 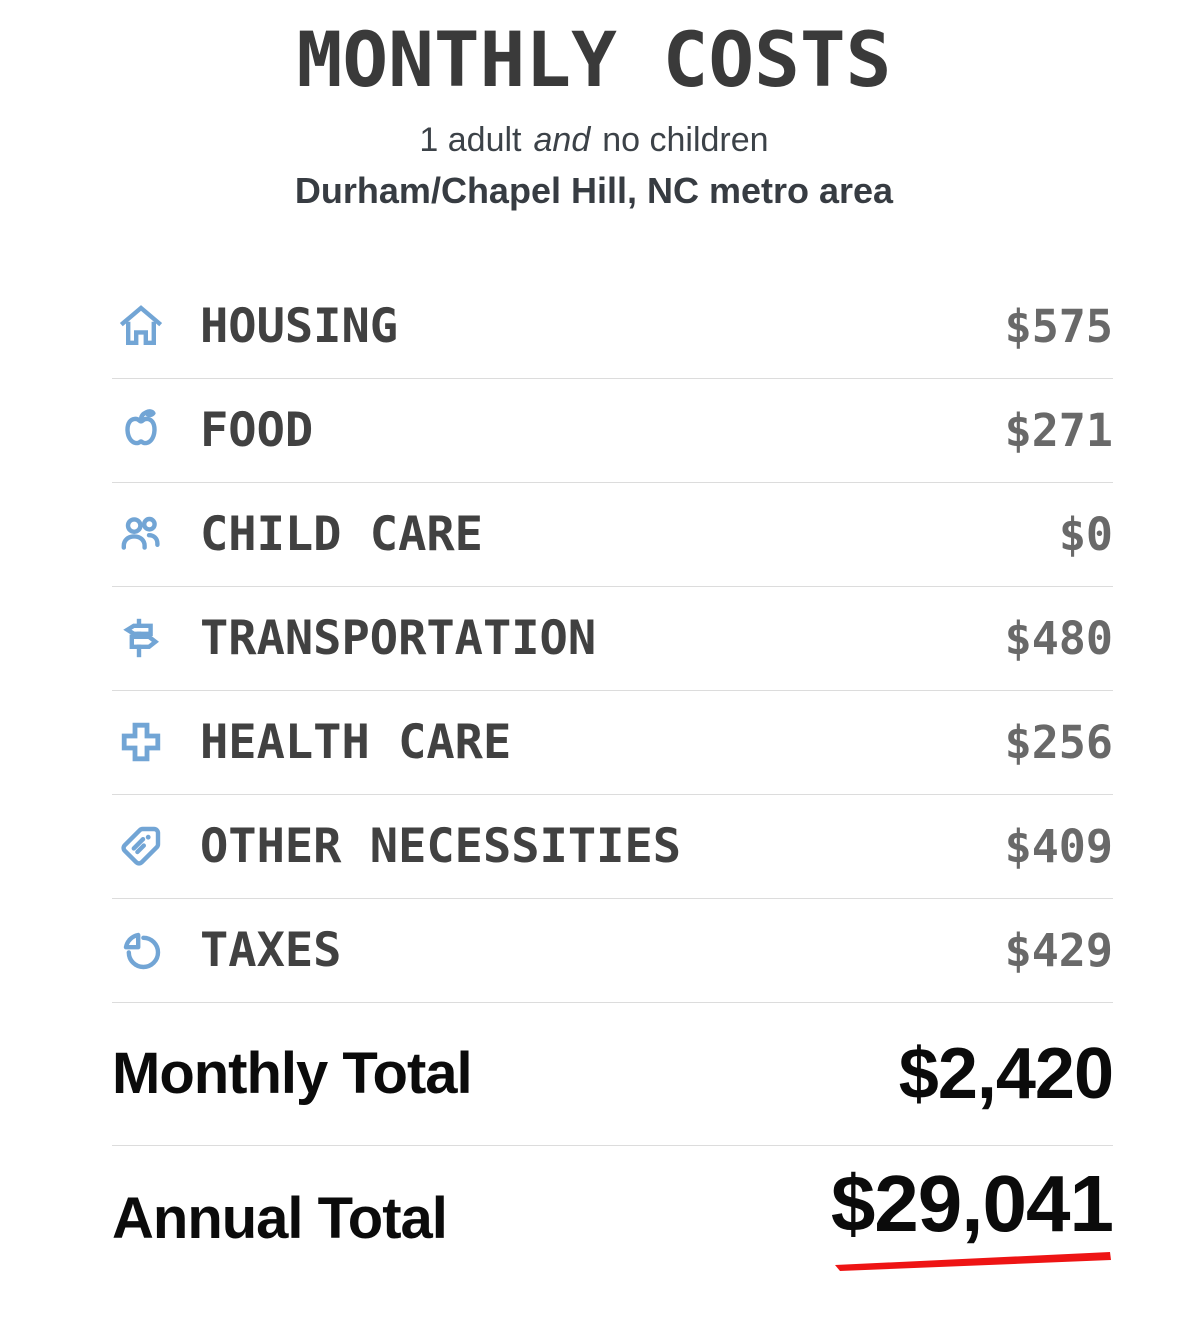 What do you see at coordinates (1006, 1073) in the screenshot?
I see `monthly-total-value: $2,420` at bounding box center [1006, 1073].